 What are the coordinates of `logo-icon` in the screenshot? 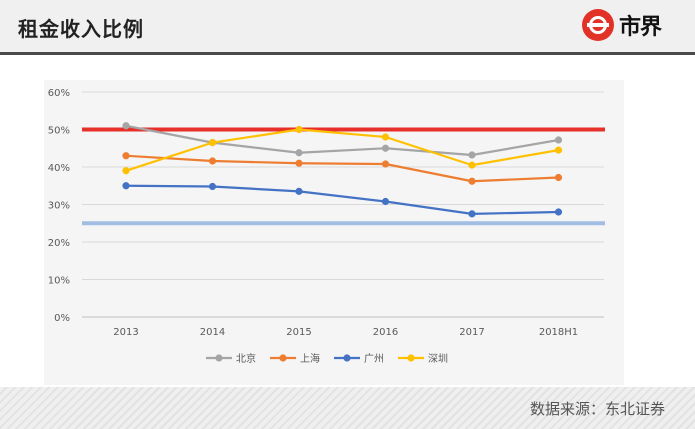 It's located at (598, 25).